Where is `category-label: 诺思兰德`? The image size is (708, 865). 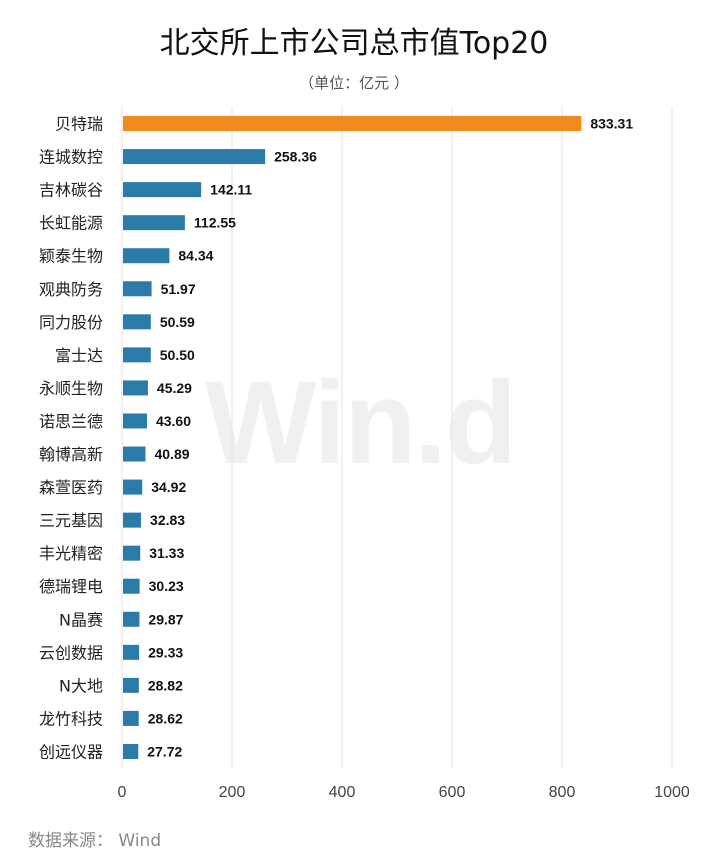
category-label: 诺思兰德 is located at coordinates (71, 421).